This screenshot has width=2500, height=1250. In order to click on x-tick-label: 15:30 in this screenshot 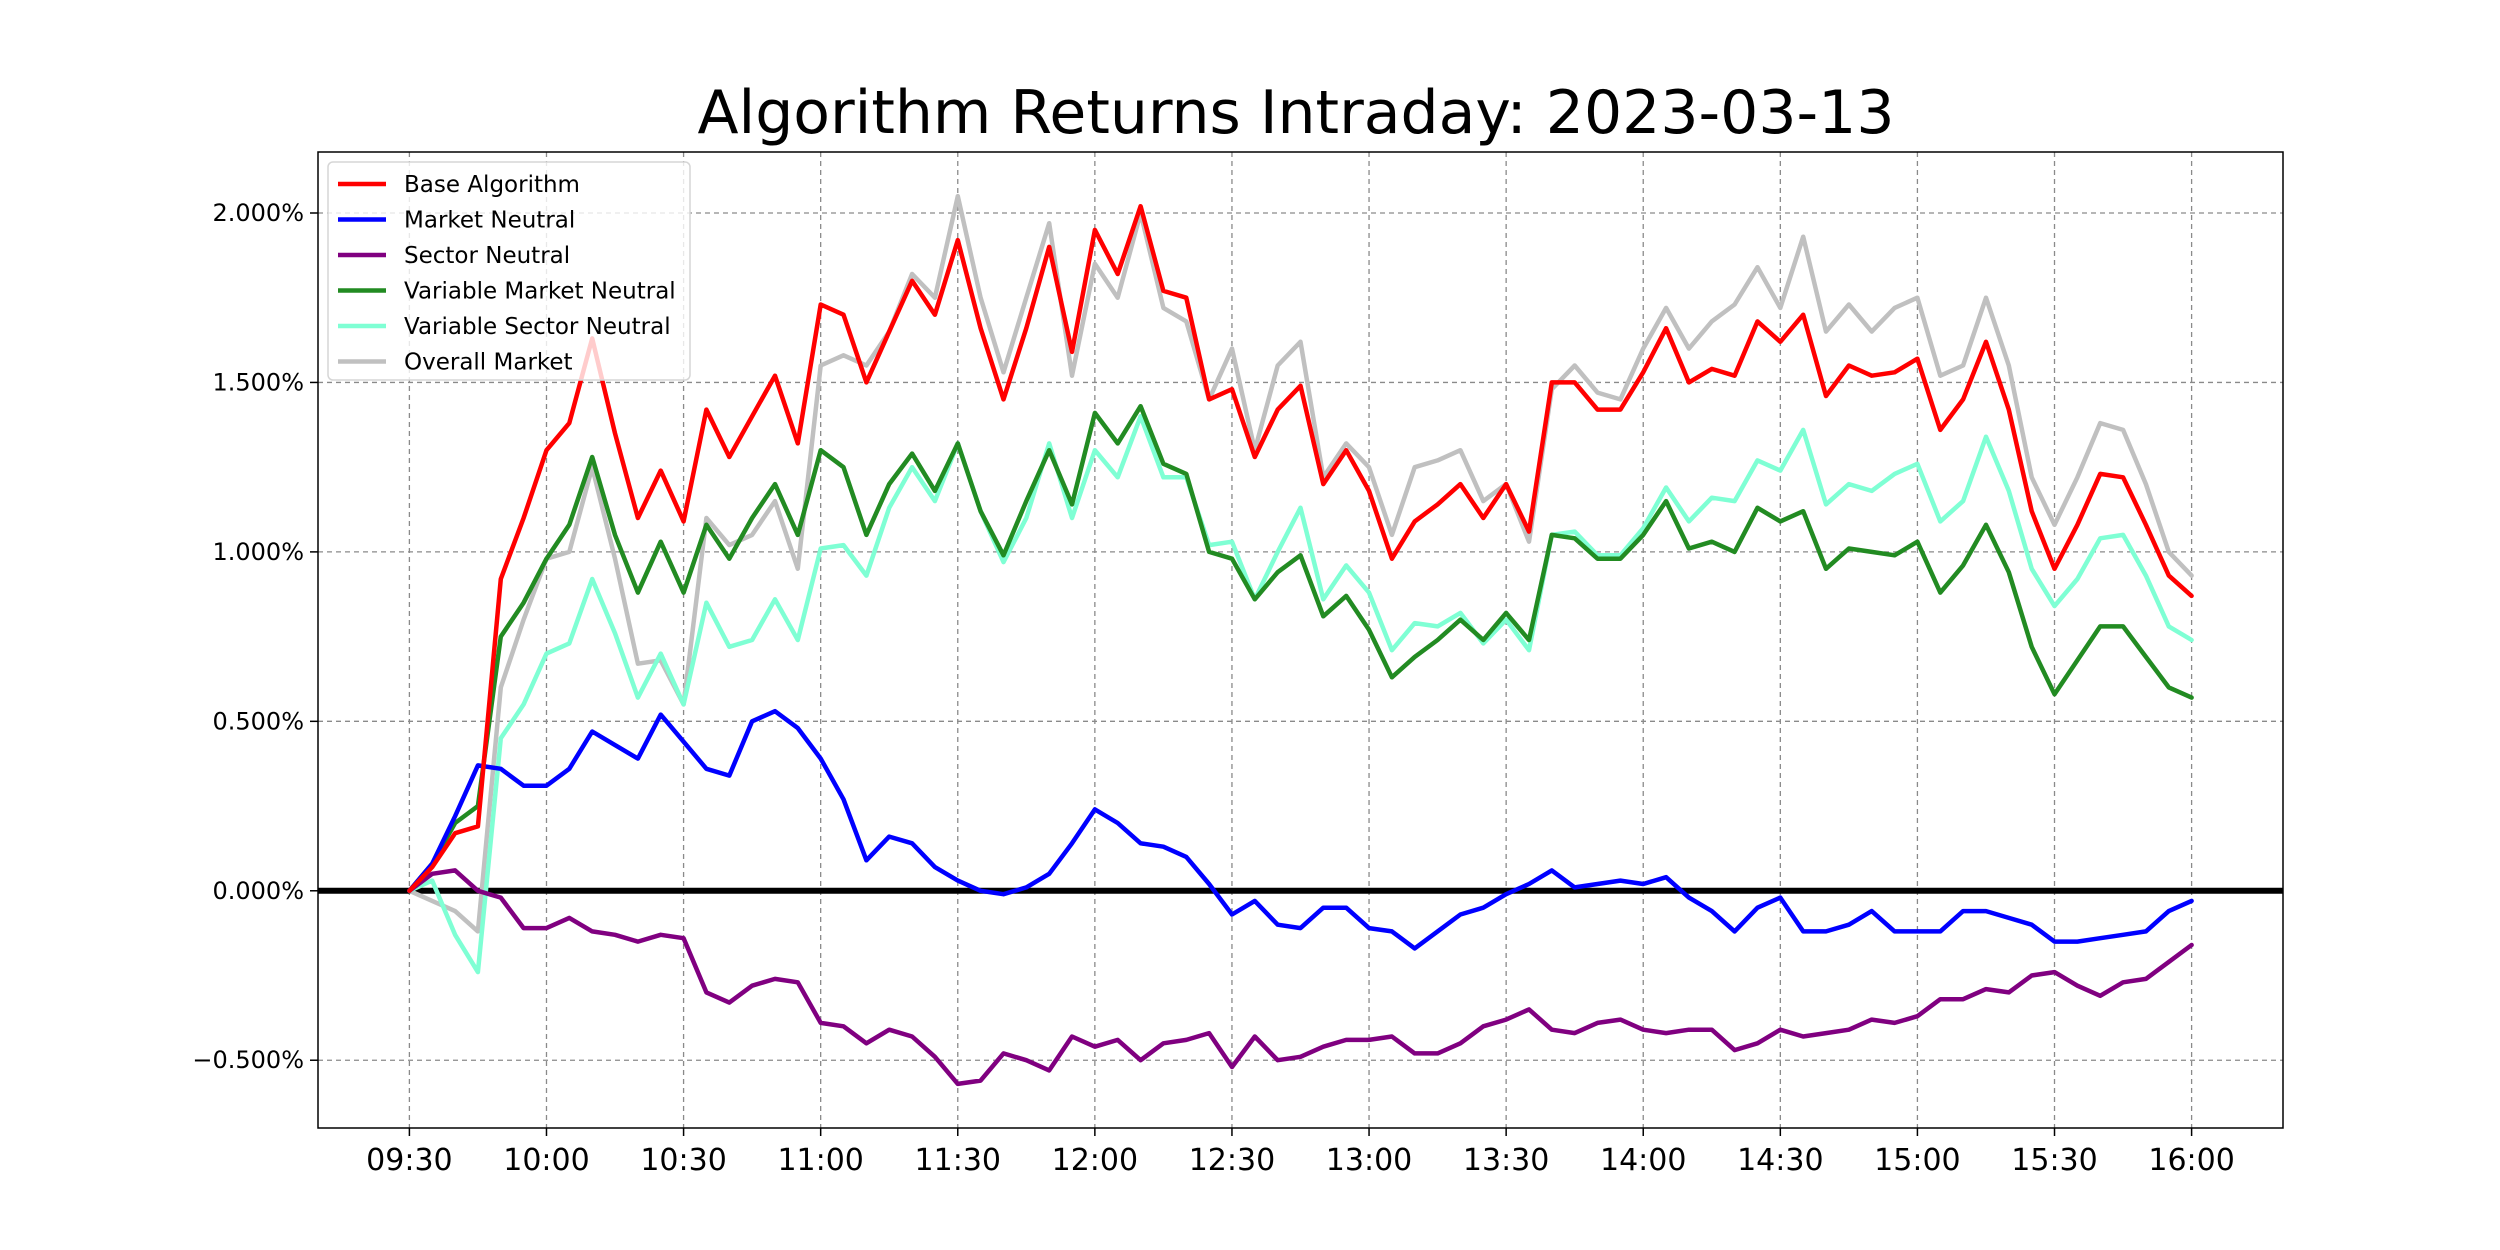, I will do `click(2054, 1160)`.